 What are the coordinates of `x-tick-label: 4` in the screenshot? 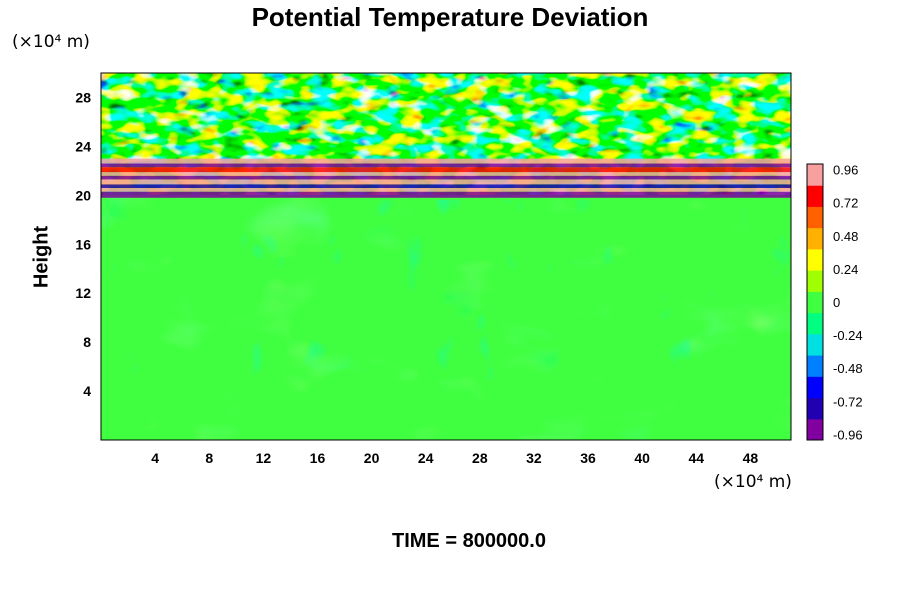 It's located at (155, 458).